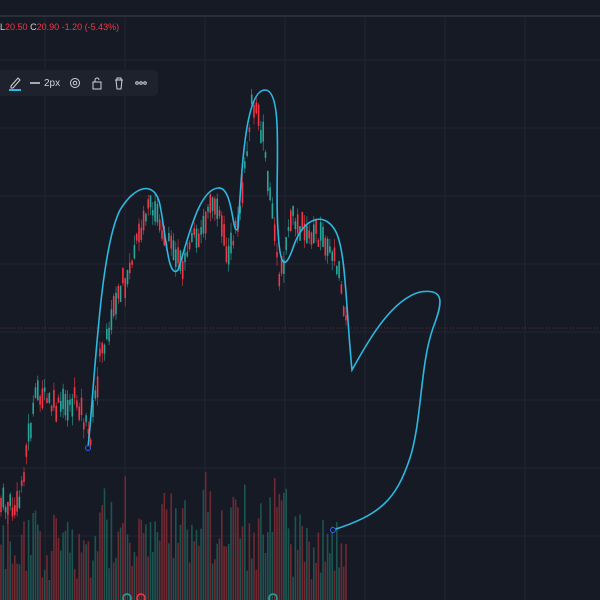 The height and width of the screenshot is (600, 600). Describe the element at coordinates (3, 27) in the screenshot. I see `legend-key: L` at that location.